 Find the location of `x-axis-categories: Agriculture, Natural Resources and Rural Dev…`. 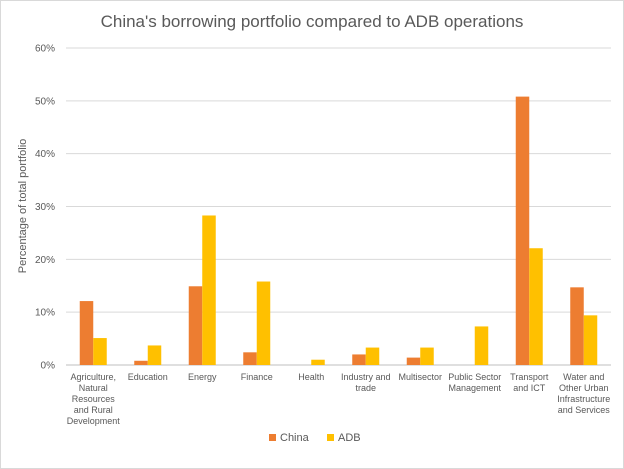

x-axis-categories: Agriculture, Natural Resources and Rural Dev… is located at coordinates (339, 399).